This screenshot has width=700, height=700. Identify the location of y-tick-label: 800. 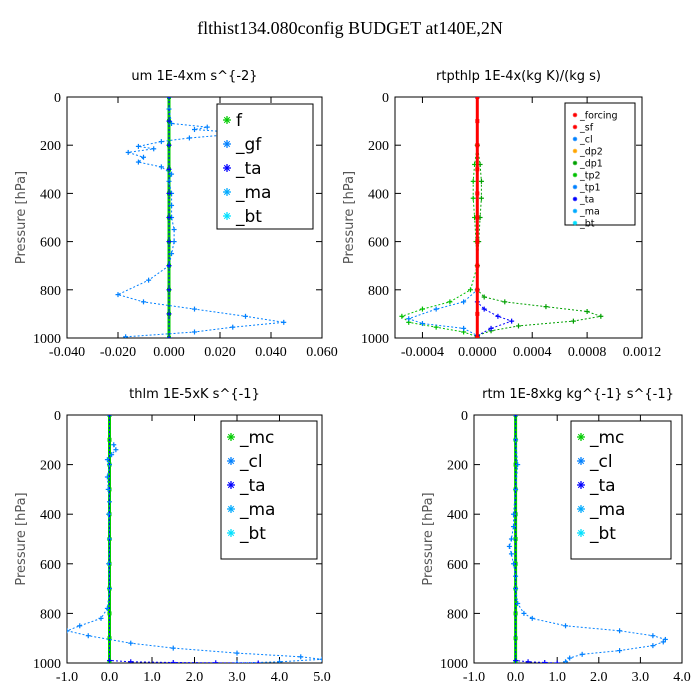
(457, 614).